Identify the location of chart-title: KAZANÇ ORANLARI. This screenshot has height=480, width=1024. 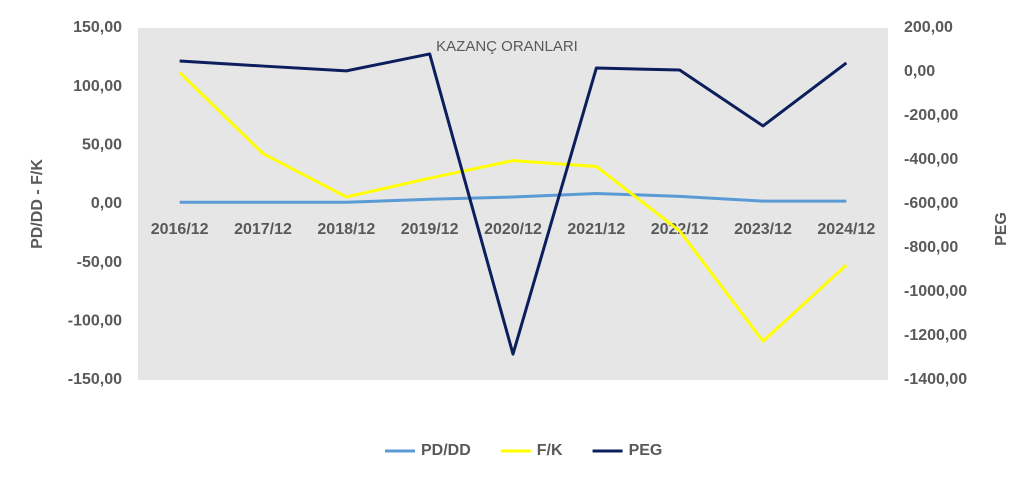
(507, 46).